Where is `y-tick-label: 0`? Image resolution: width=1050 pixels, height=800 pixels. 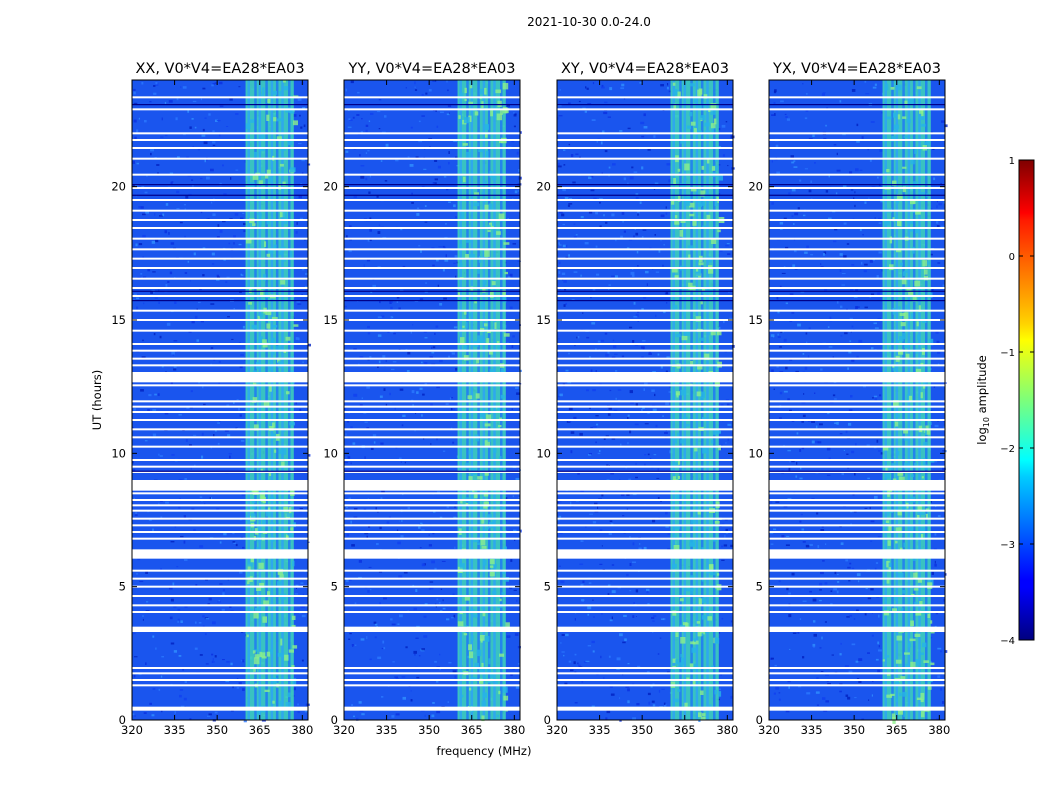
y-tick-label: 0 is located at coordinates (122, 720).